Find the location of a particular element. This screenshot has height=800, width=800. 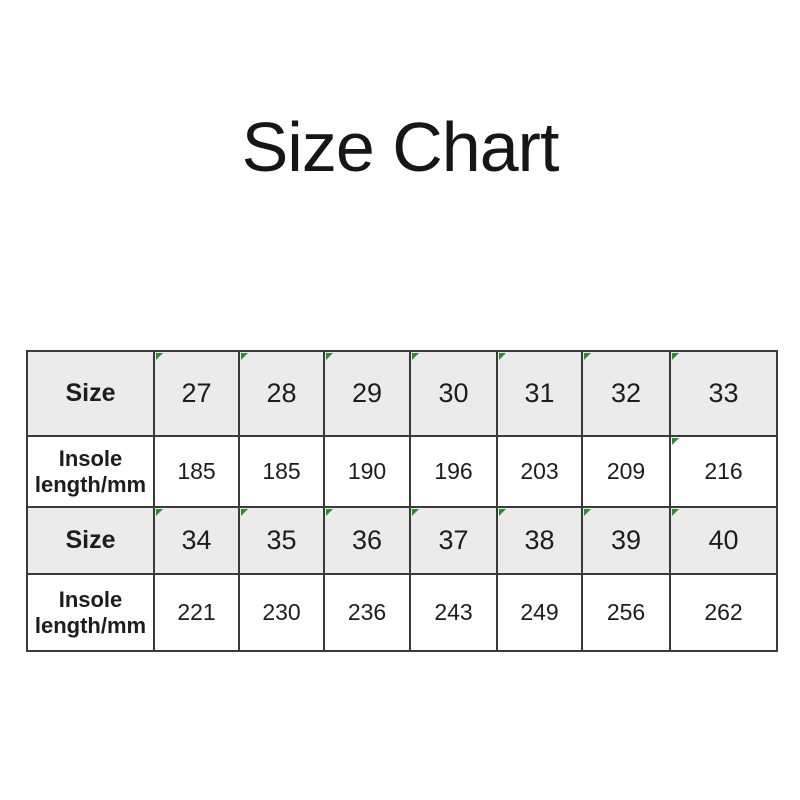

table-value-cell: 28 is located at coordinates (281, 393).